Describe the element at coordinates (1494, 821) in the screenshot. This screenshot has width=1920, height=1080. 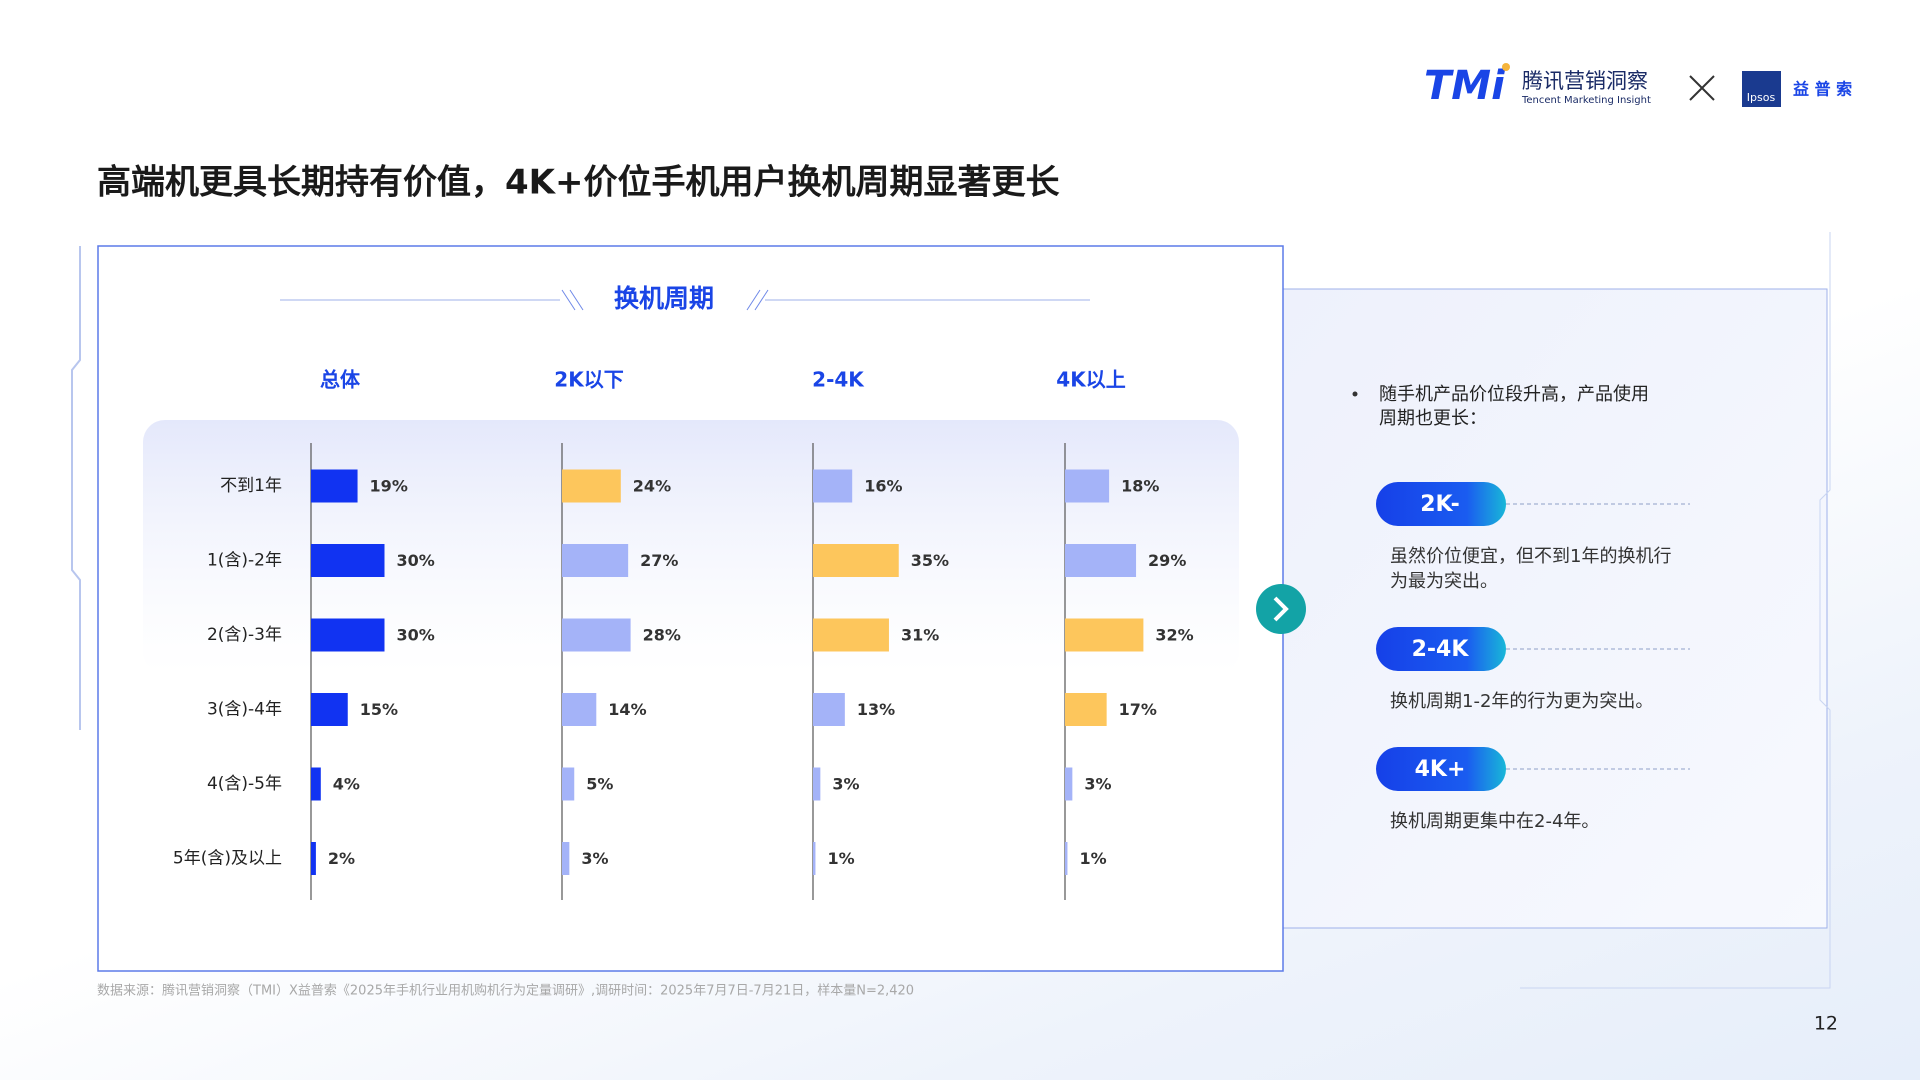
I see `note-line: 换机周期更集中在2-4年。` at that location.